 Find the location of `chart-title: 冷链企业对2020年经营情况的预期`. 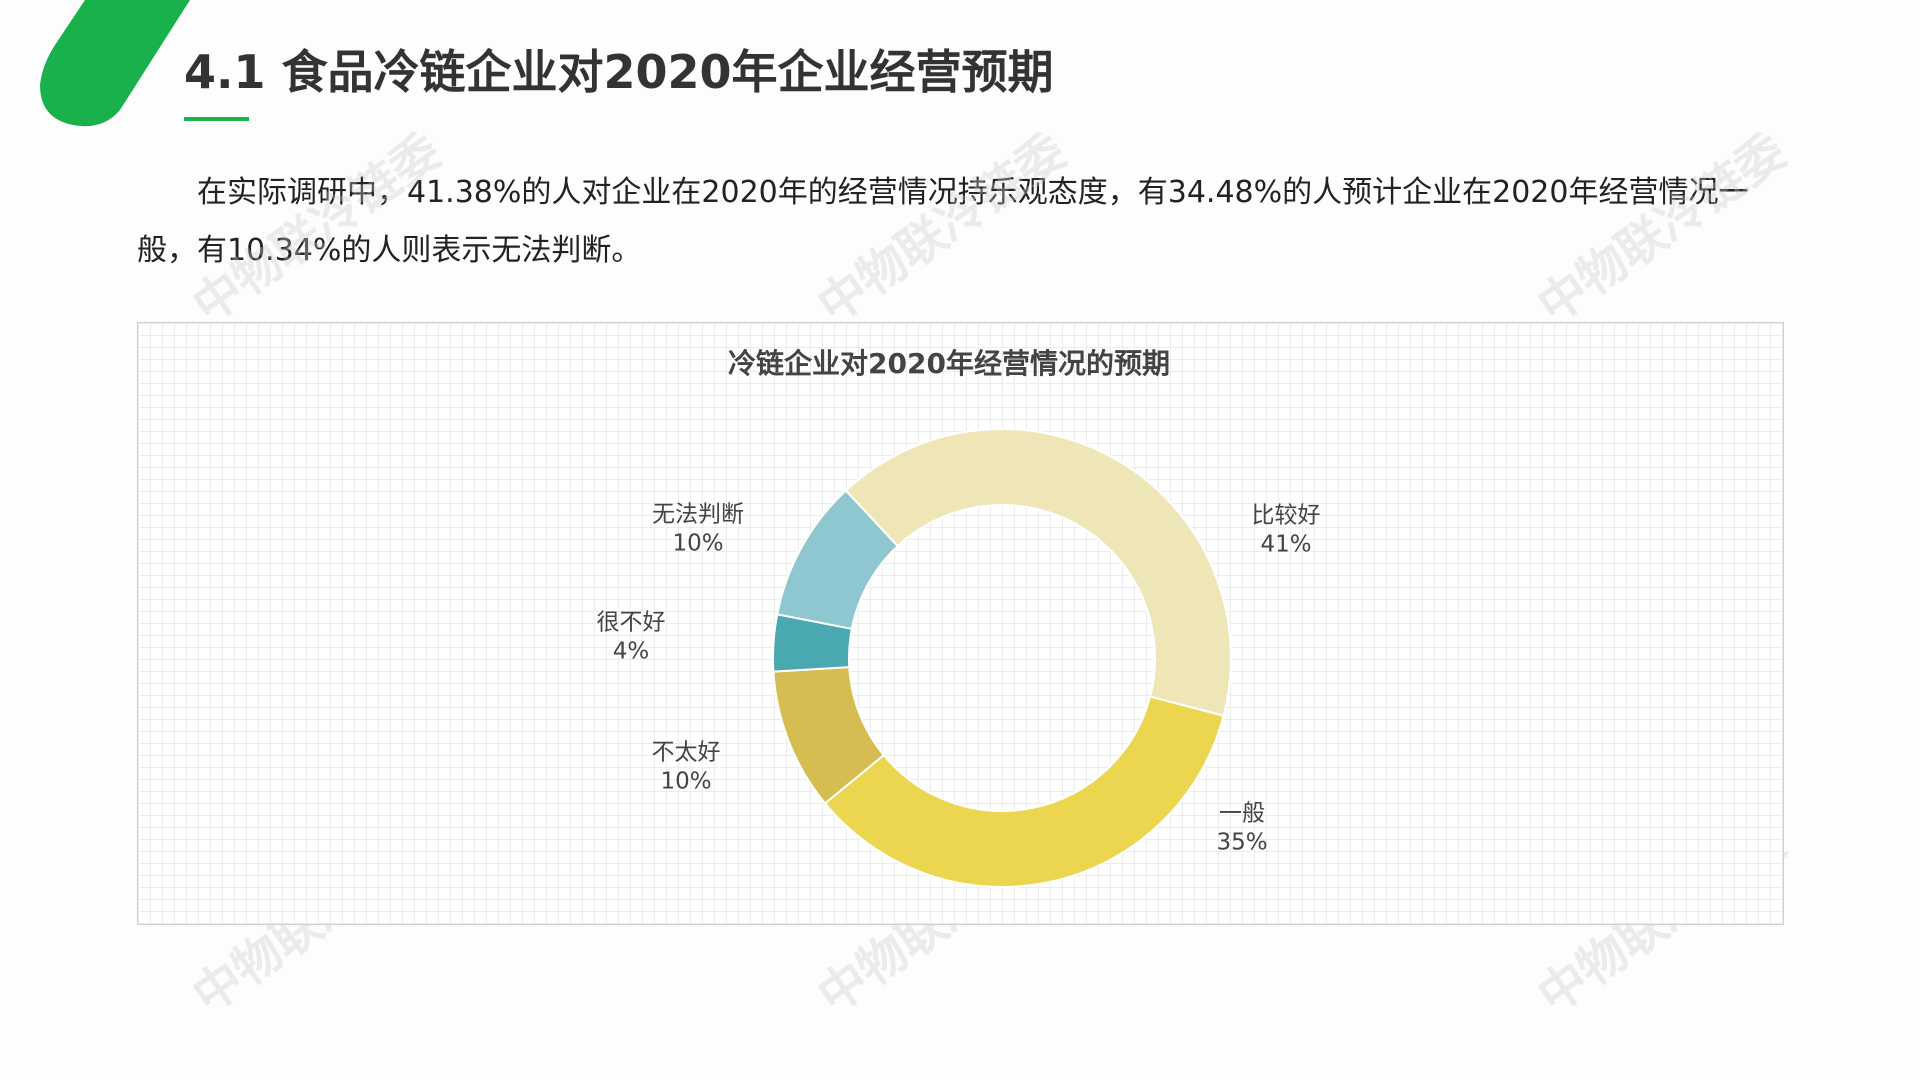

chart-title: 冷链企业对2020年经营情况的预期 is located at coordinates (949, 363).